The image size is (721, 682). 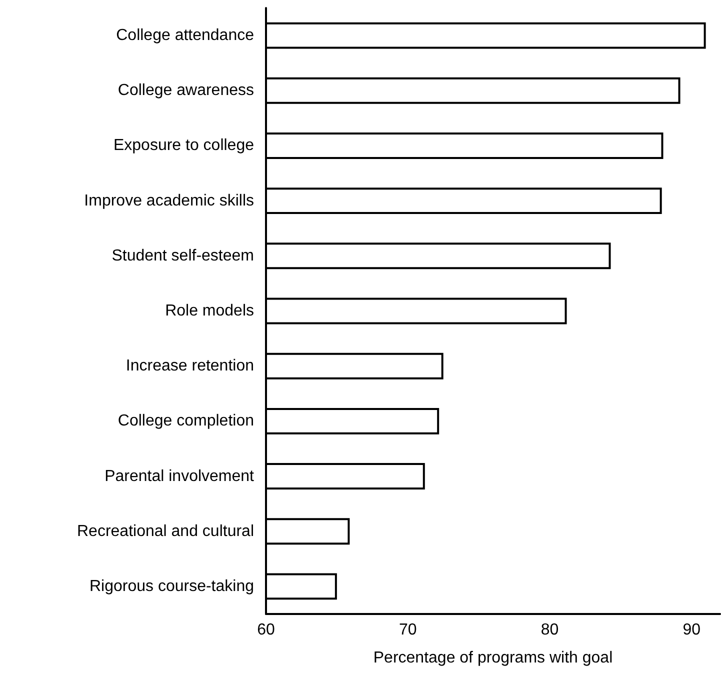 What do you see at coordinates (549, 630) in the screenshot?
I see `x-tick-label: 80` at bounding box center [549, 630].